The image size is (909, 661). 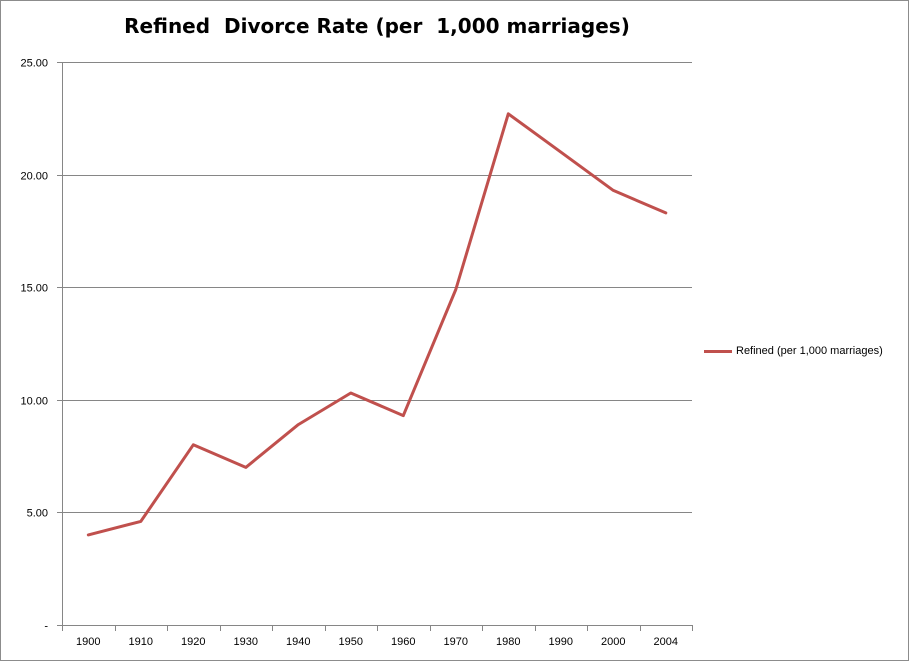 What do you see at coordinates (298, 642) in the screenshot?
I see `x-tick-label: 1940` at bounding box center [298, 642].